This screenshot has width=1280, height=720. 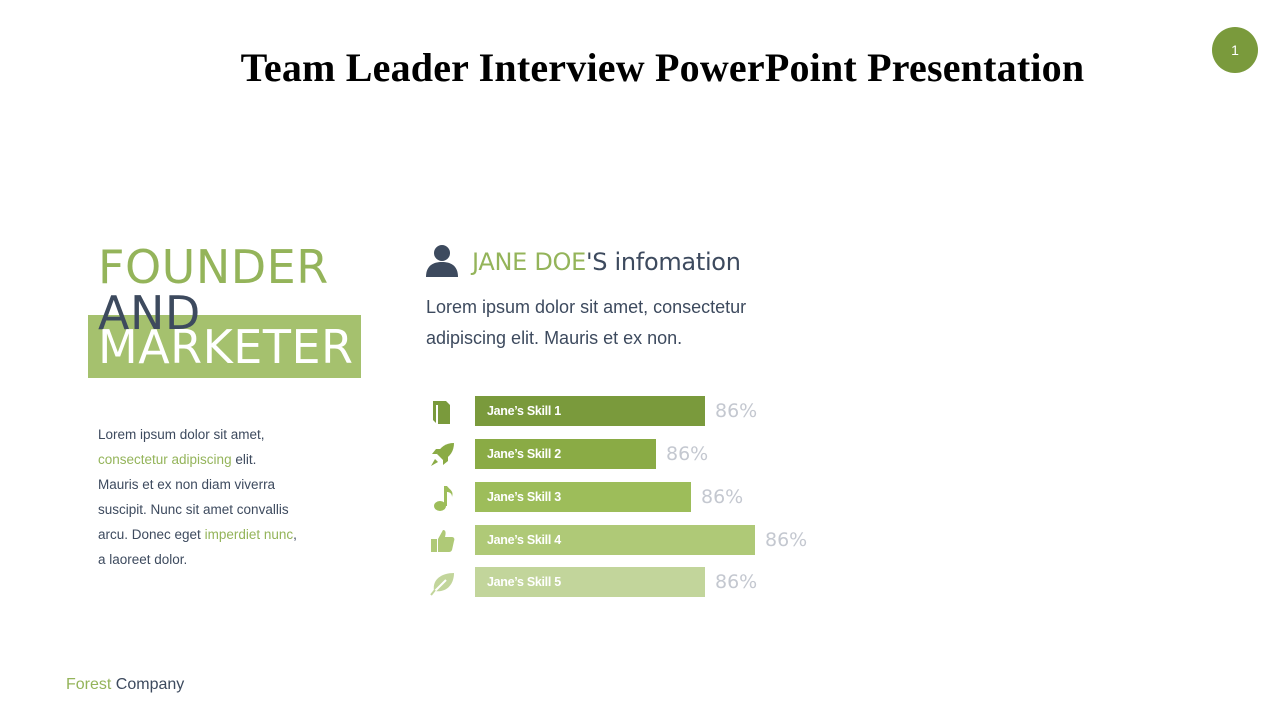 What do you see at coordinates (89, 684) in the screenshot?
I see `footer-accent: Forest` at bounding box center [89, 684].